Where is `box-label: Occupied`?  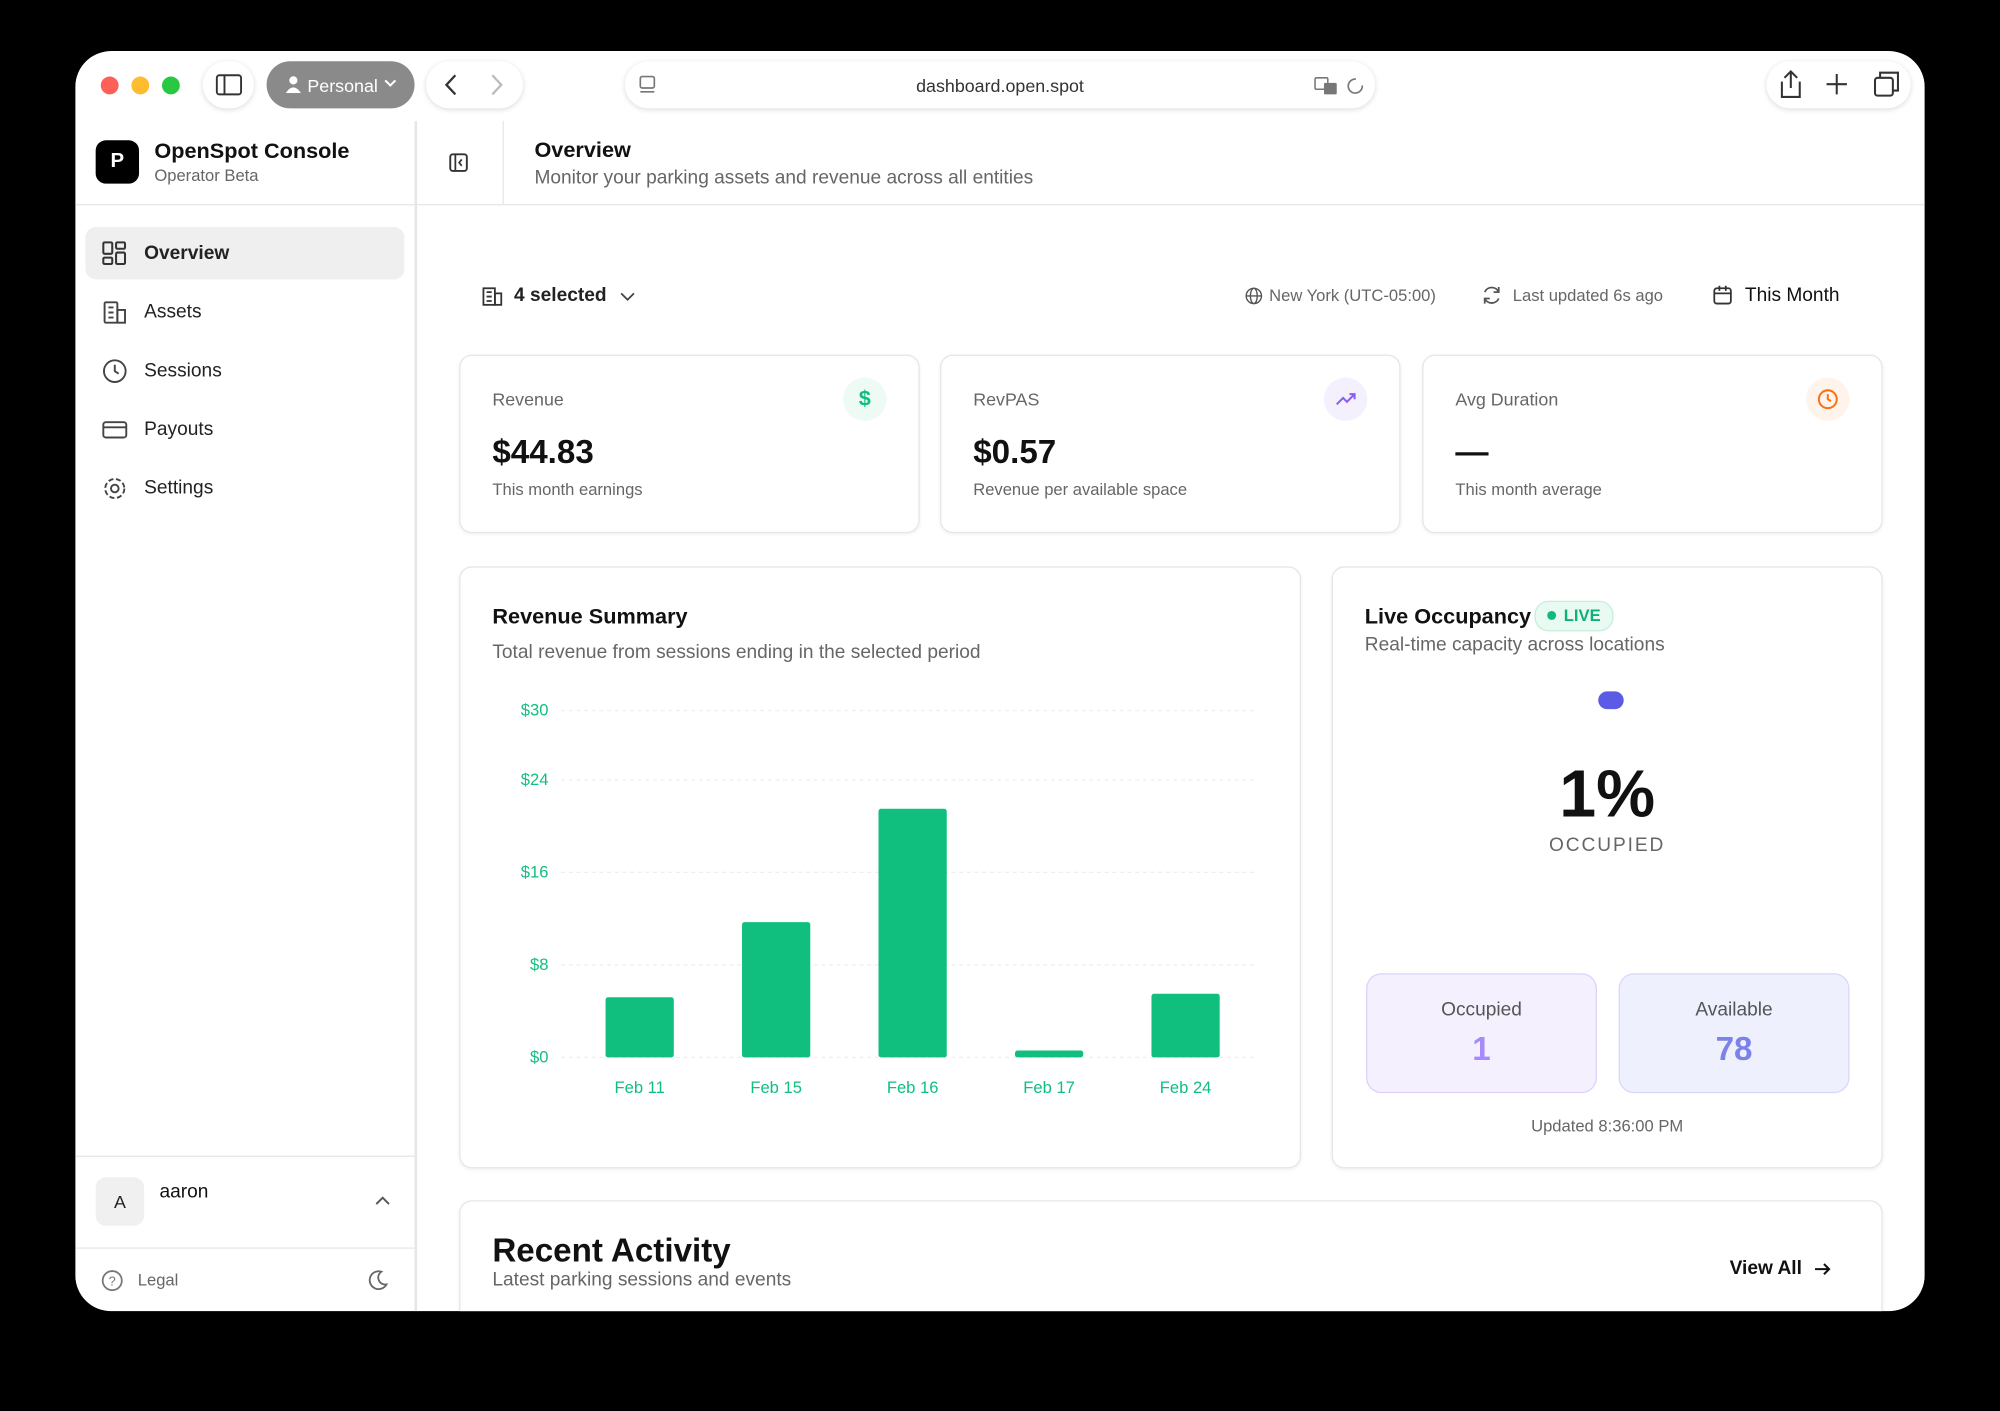
box-label: Occupied is located at coordinates (1481, 1009).